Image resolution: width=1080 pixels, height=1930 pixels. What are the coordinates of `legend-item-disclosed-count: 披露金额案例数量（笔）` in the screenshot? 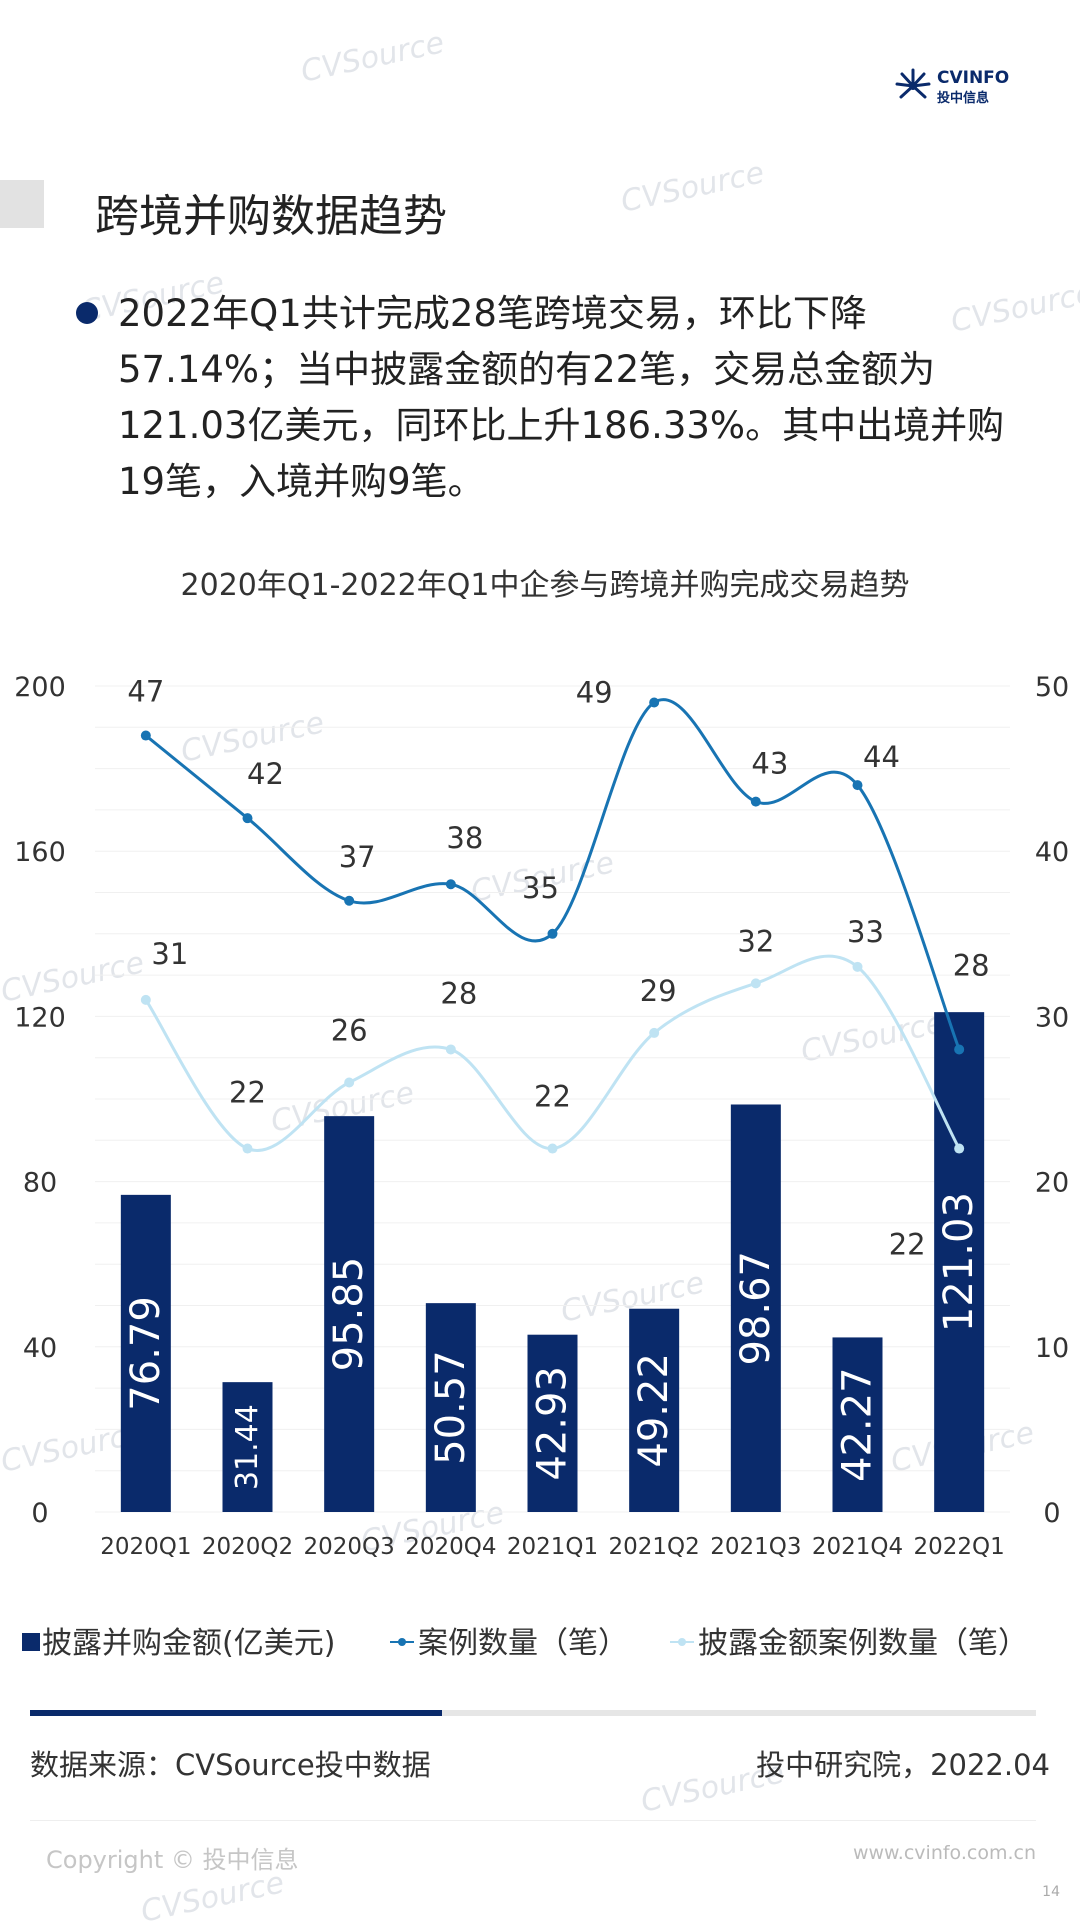 It's located at (849, 1640).